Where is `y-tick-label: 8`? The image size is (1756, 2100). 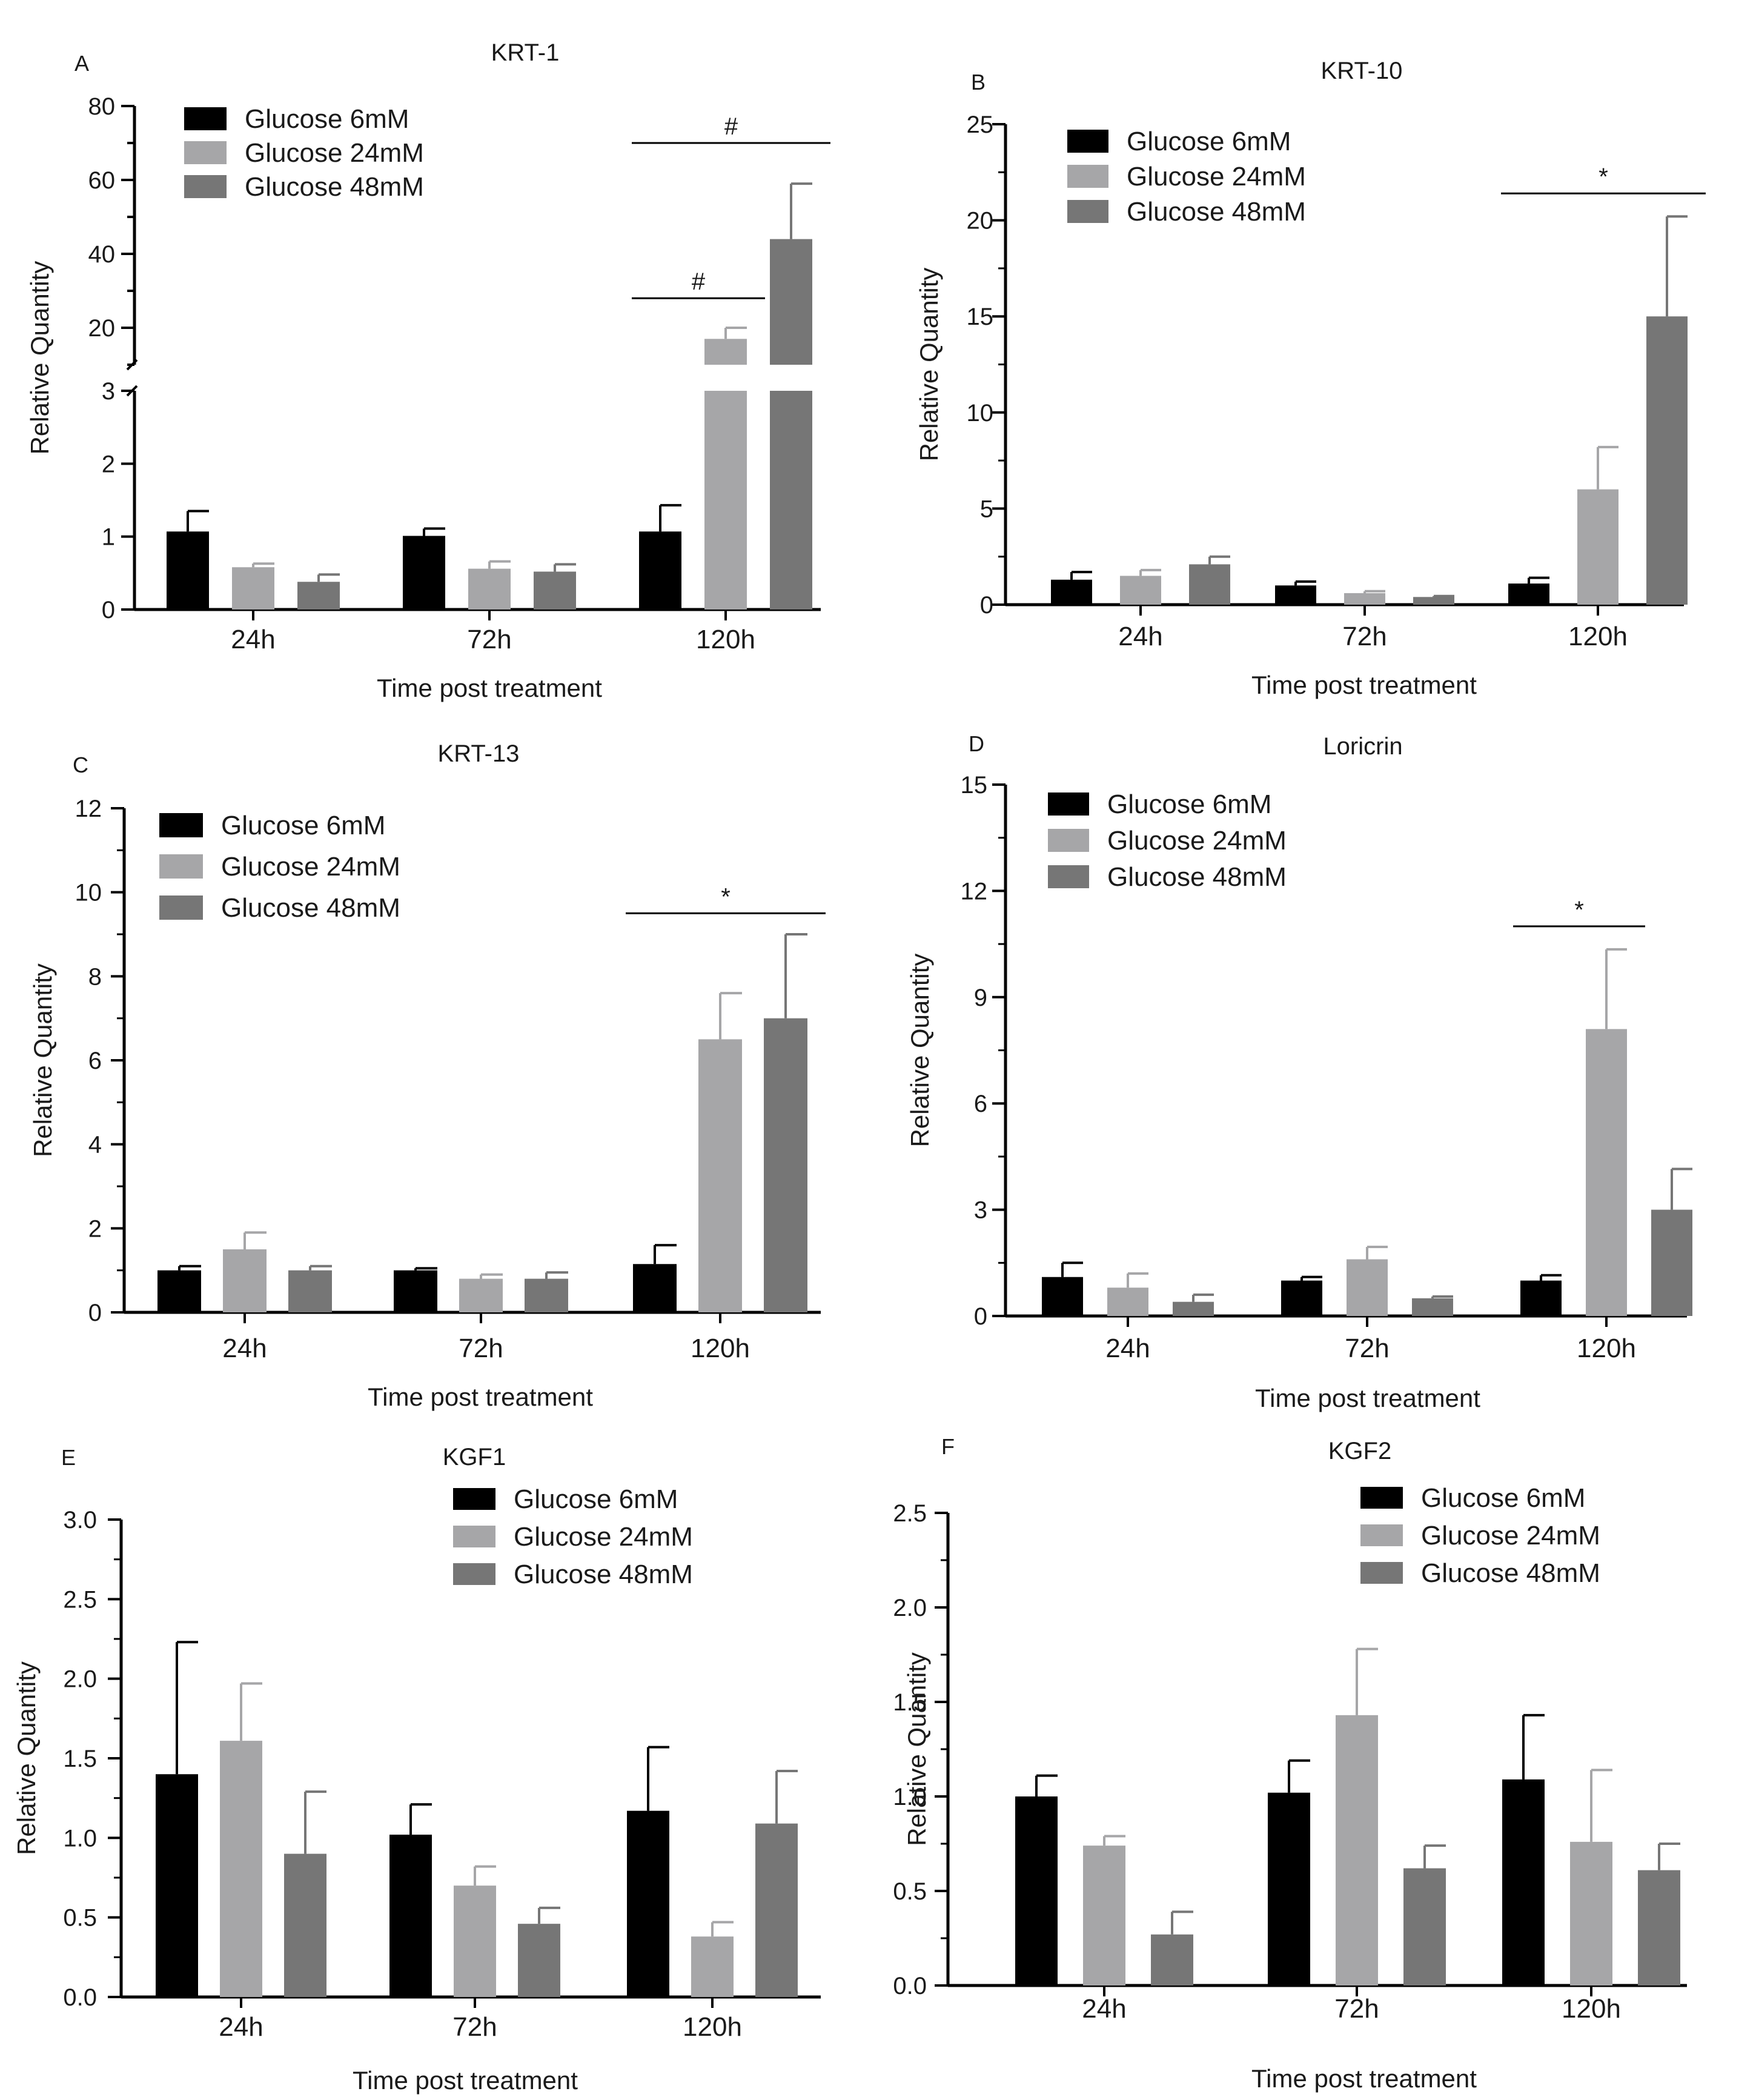
y-tick-label: 8 is located at coordinates (95, 976).